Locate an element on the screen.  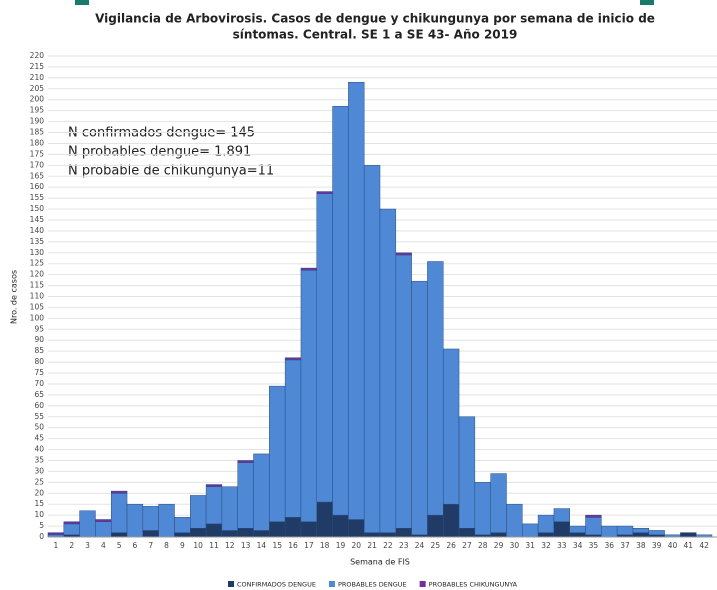
y-tick-label: 170 is located at coordinates (37, 164).